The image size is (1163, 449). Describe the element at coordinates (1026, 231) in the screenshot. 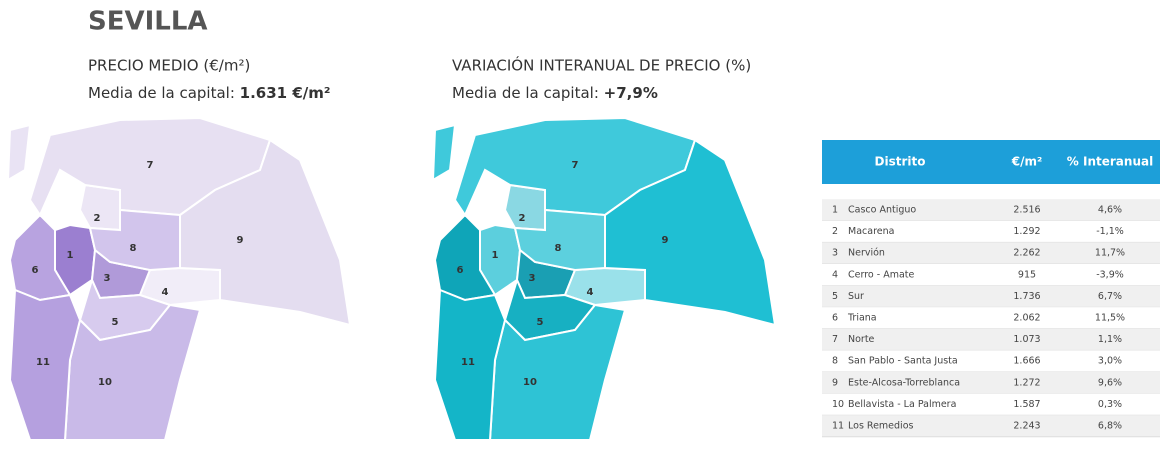

I see `price: 1.292` at that location.